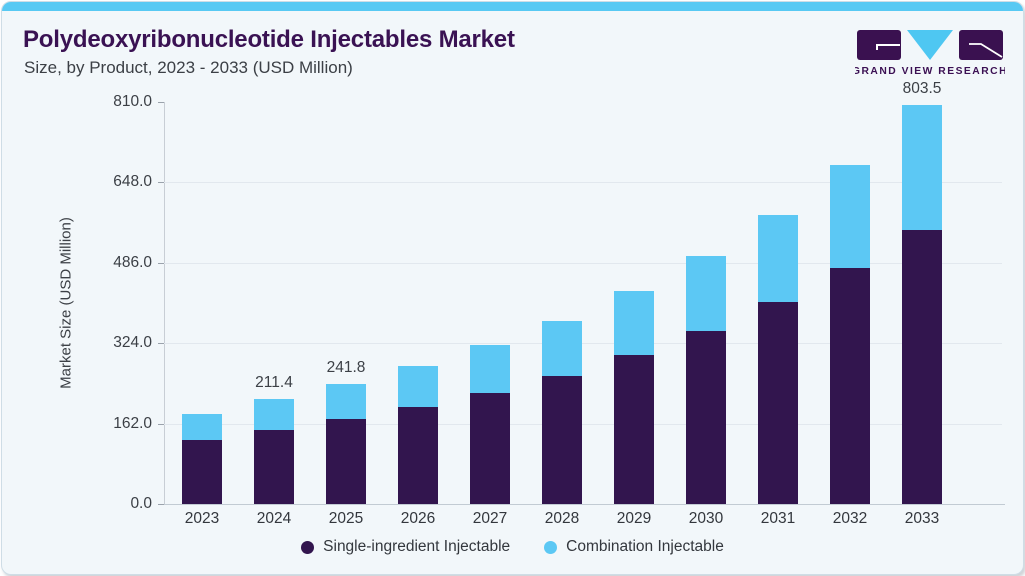  Describe the element at coordinates (202, 518) in the screenshot. I see `x-tick-label: 2023` at that location.